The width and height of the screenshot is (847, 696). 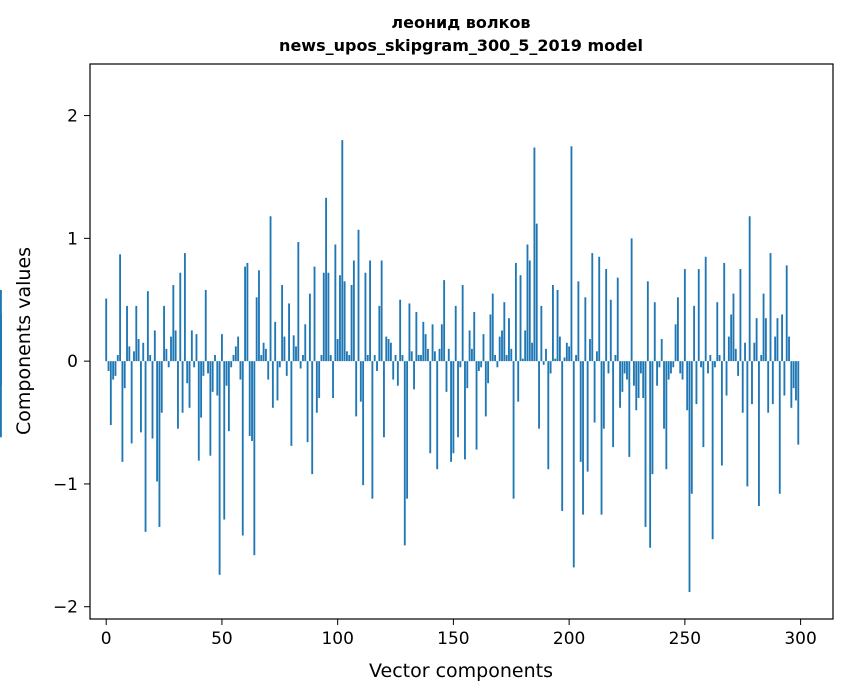 I want to click on x-axis-ticks: 0 50 100 150 200 250 300, so click(x=459, y=634).